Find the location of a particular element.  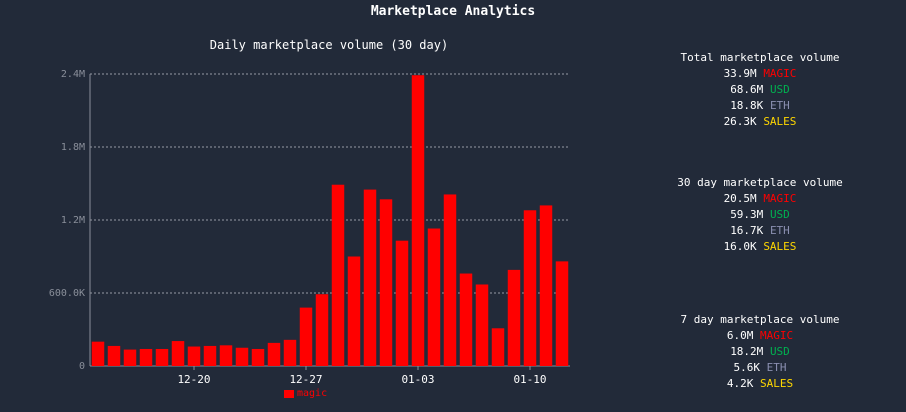

stat-line-usd: 68.6M USD is located at coordinates (760, 90).